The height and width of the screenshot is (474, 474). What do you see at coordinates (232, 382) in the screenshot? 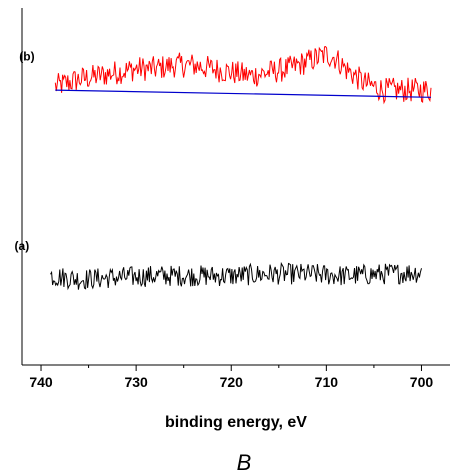
I see `x-tick-label-2: 720` at bounding box center [232, 382].